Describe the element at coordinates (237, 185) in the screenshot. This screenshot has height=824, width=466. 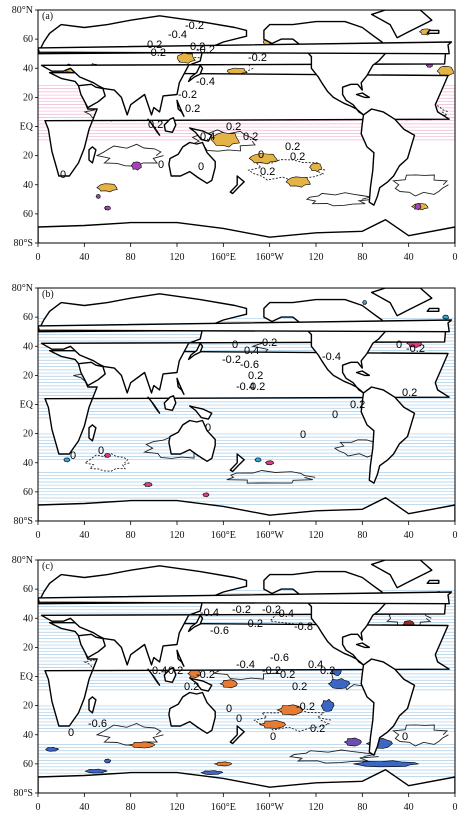
I see `landmass-nz` at that location.